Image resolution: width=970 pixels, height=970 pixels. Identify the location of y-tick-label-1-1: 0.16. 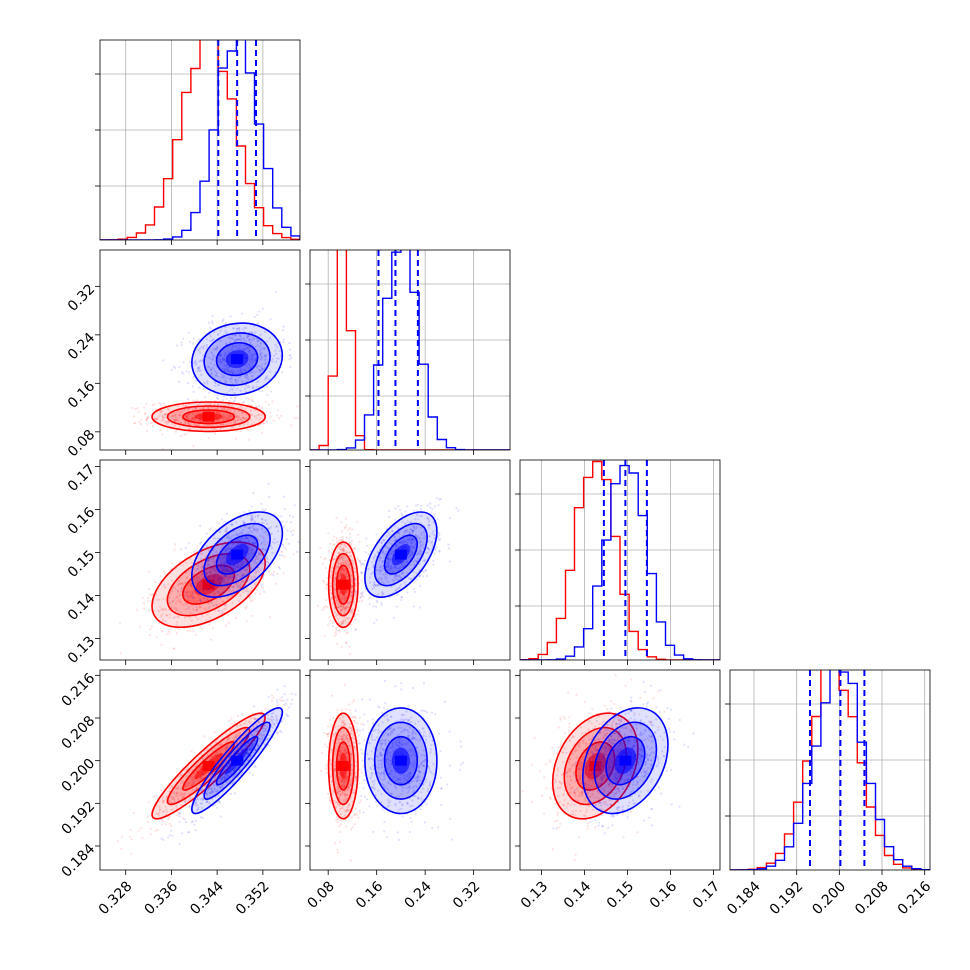
(81, 394).